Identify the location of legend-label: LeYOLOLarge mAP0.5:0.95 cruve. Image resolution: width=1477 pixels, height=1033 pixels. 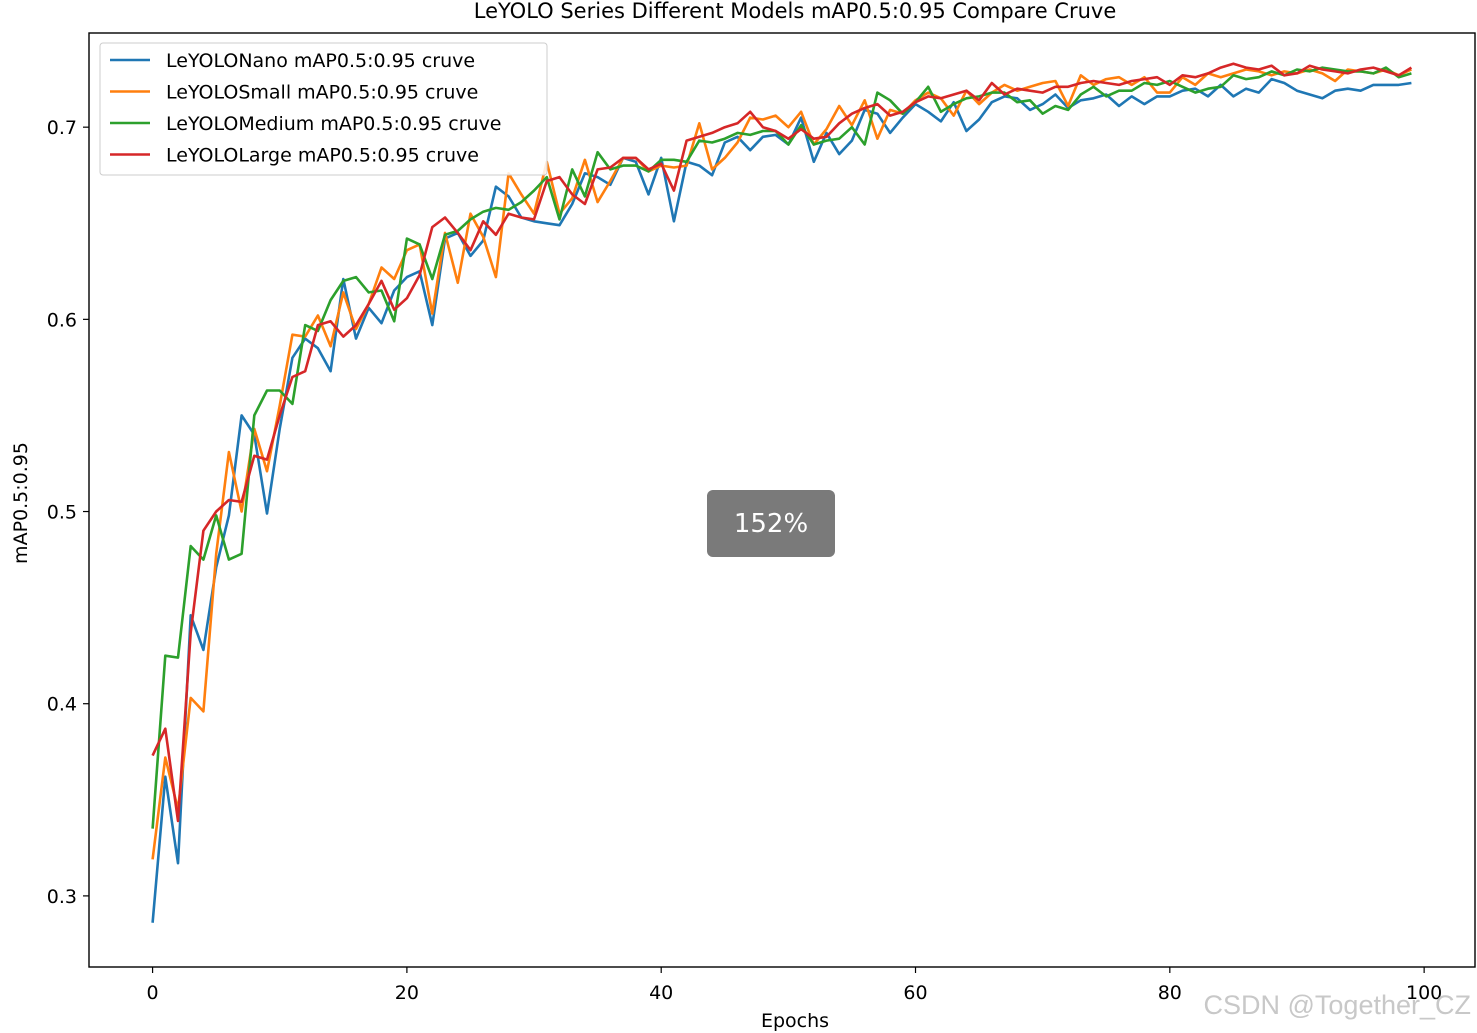
(322, 156).